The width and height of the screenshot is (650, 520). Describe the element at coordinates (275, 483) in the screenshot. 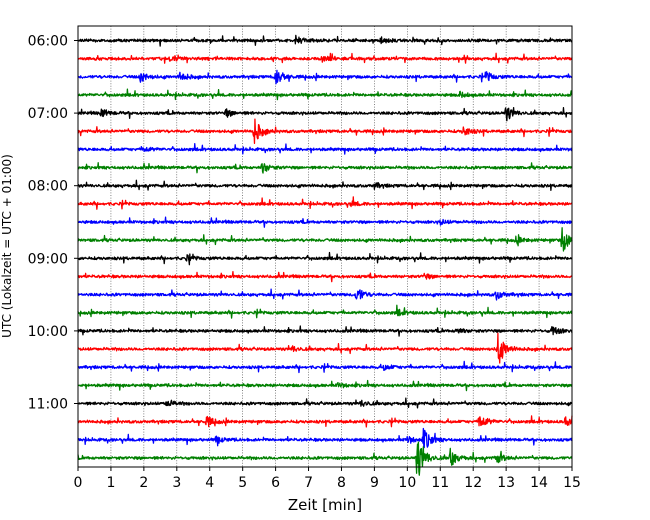

I see `x-tick-label: 6` at that location.